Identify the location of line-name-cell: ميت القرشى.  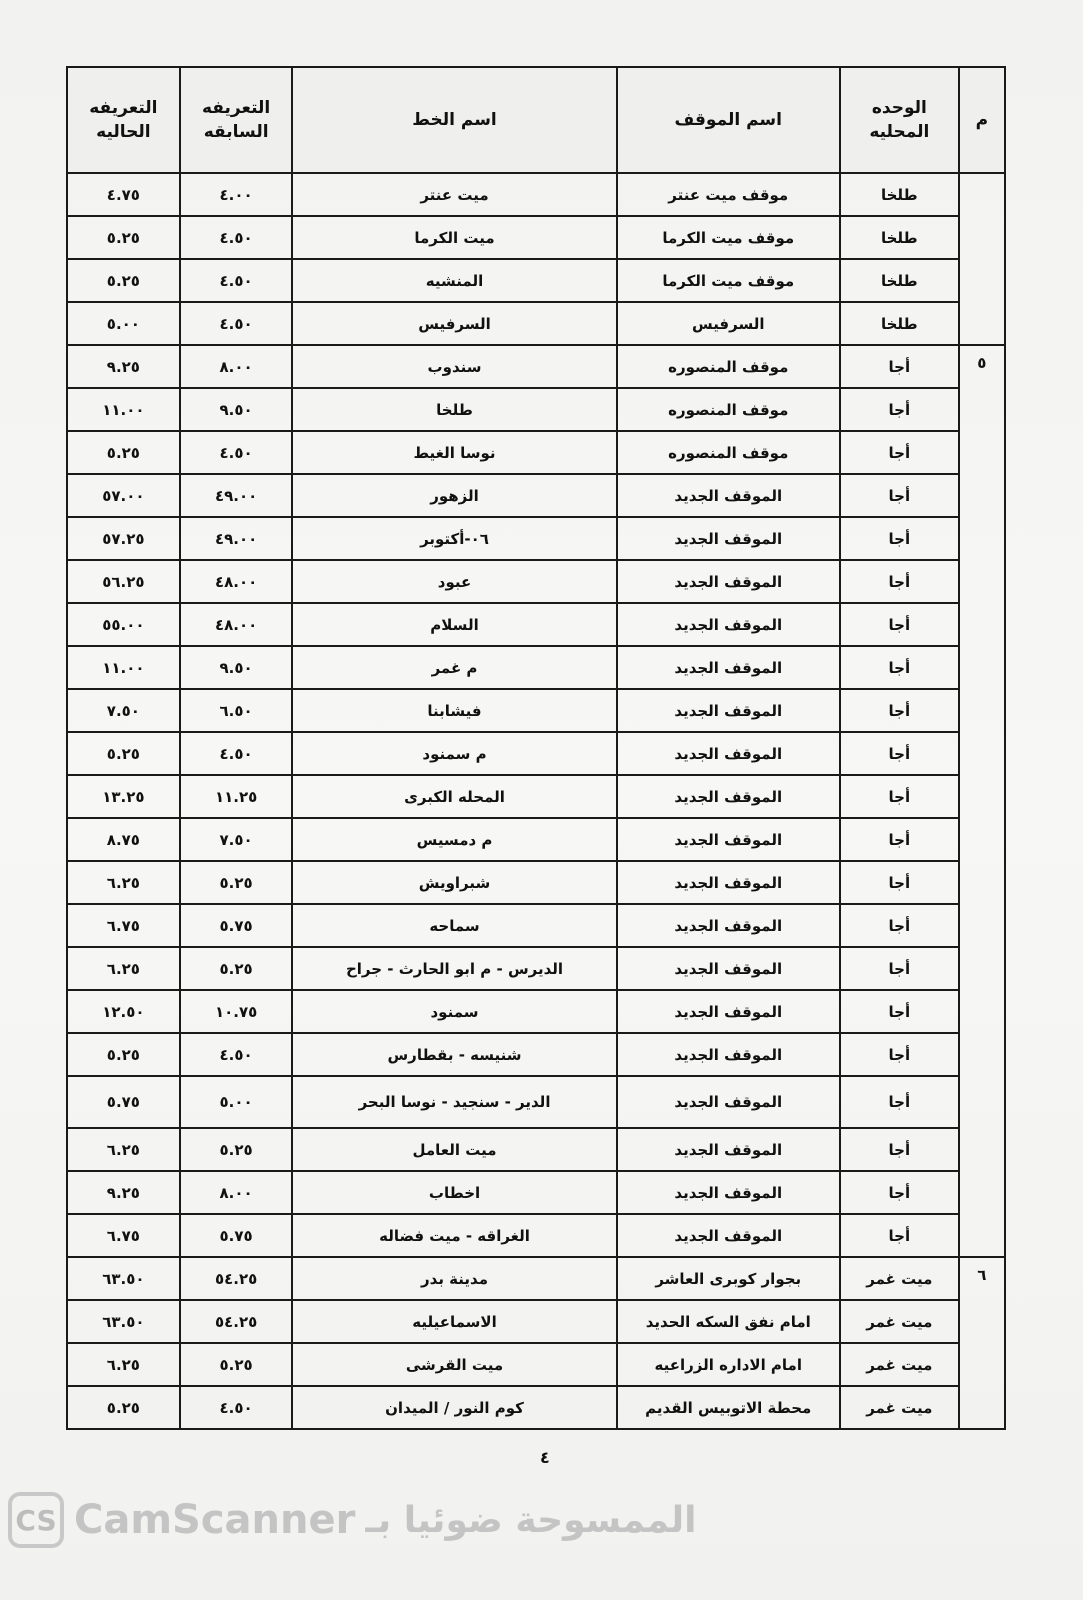
(454, 1364).